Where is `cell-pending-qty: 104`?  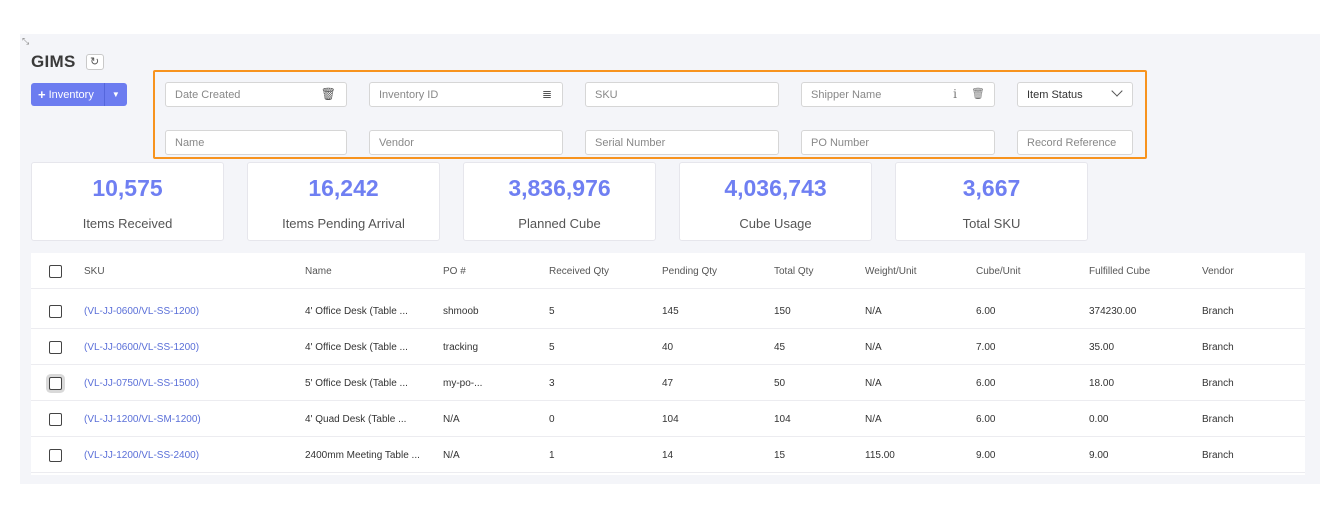 cell-pending-qty: 104 is located at coordinates (670, 419).